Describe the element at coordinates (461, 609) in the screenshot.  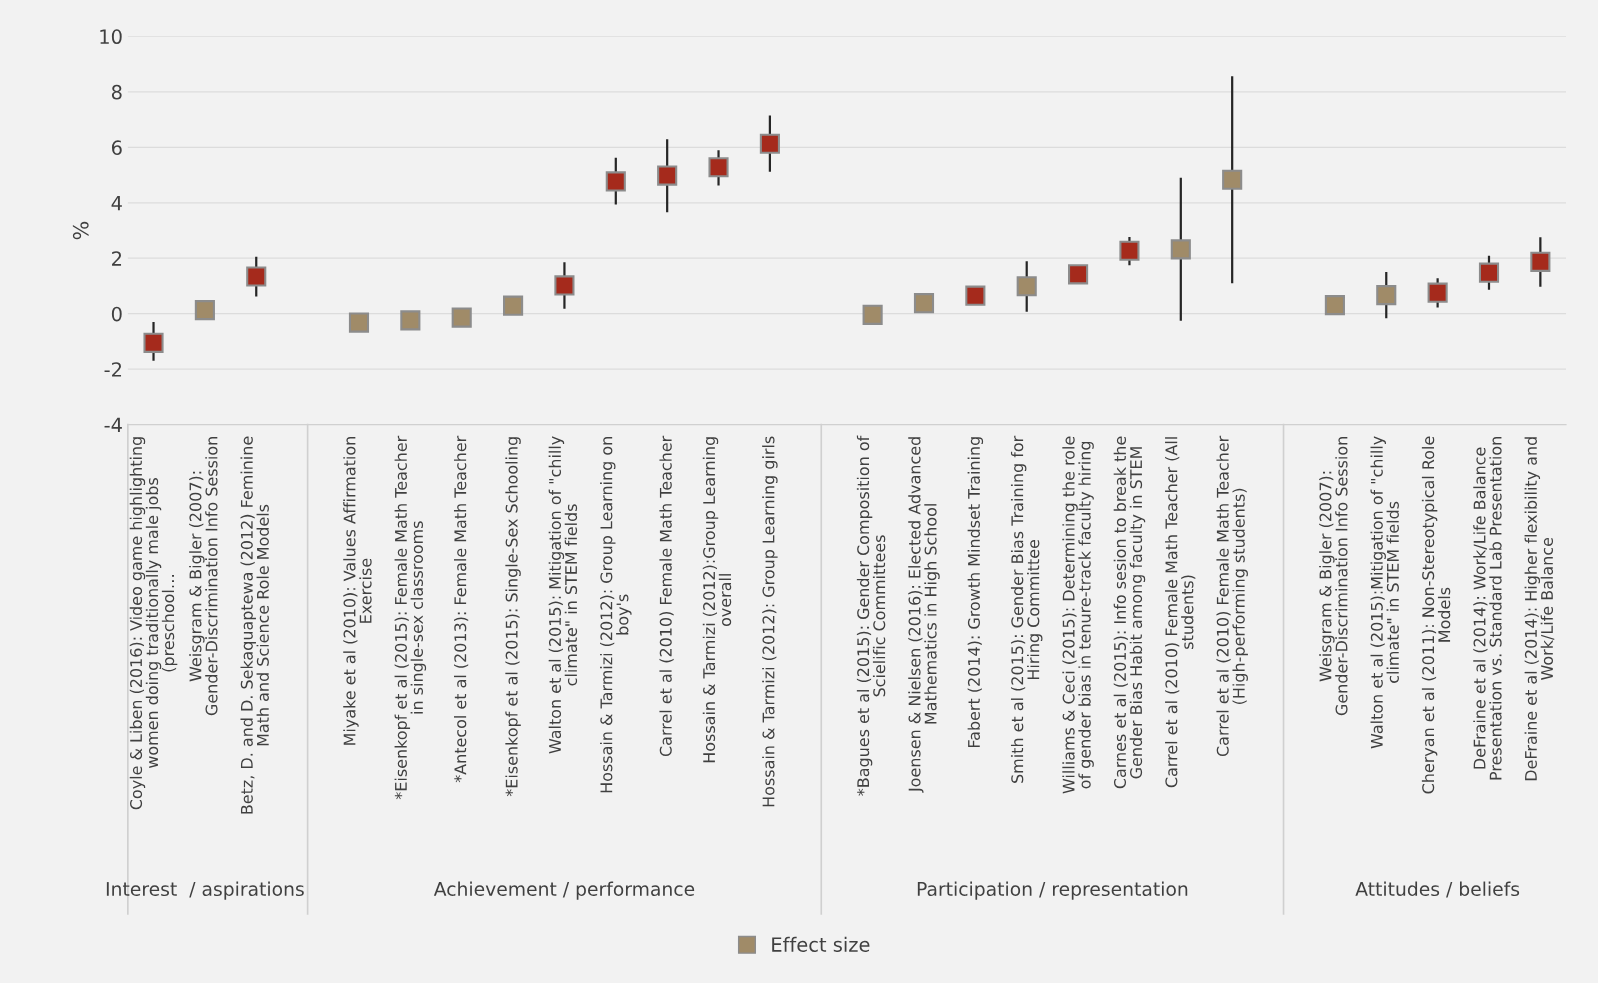
I see `x-tick-label: *Antecol et al (2013): Female Math Teacher` at that location.